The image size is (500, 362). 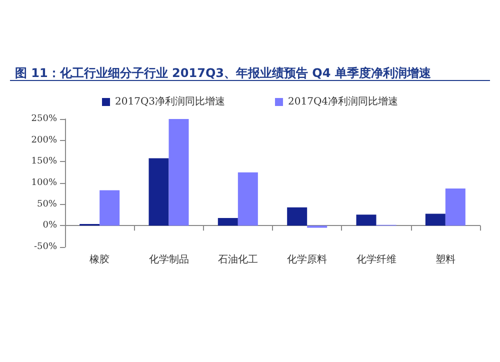 I want to click on x-tick-label: 石油化工, so click(x=238, y=260).